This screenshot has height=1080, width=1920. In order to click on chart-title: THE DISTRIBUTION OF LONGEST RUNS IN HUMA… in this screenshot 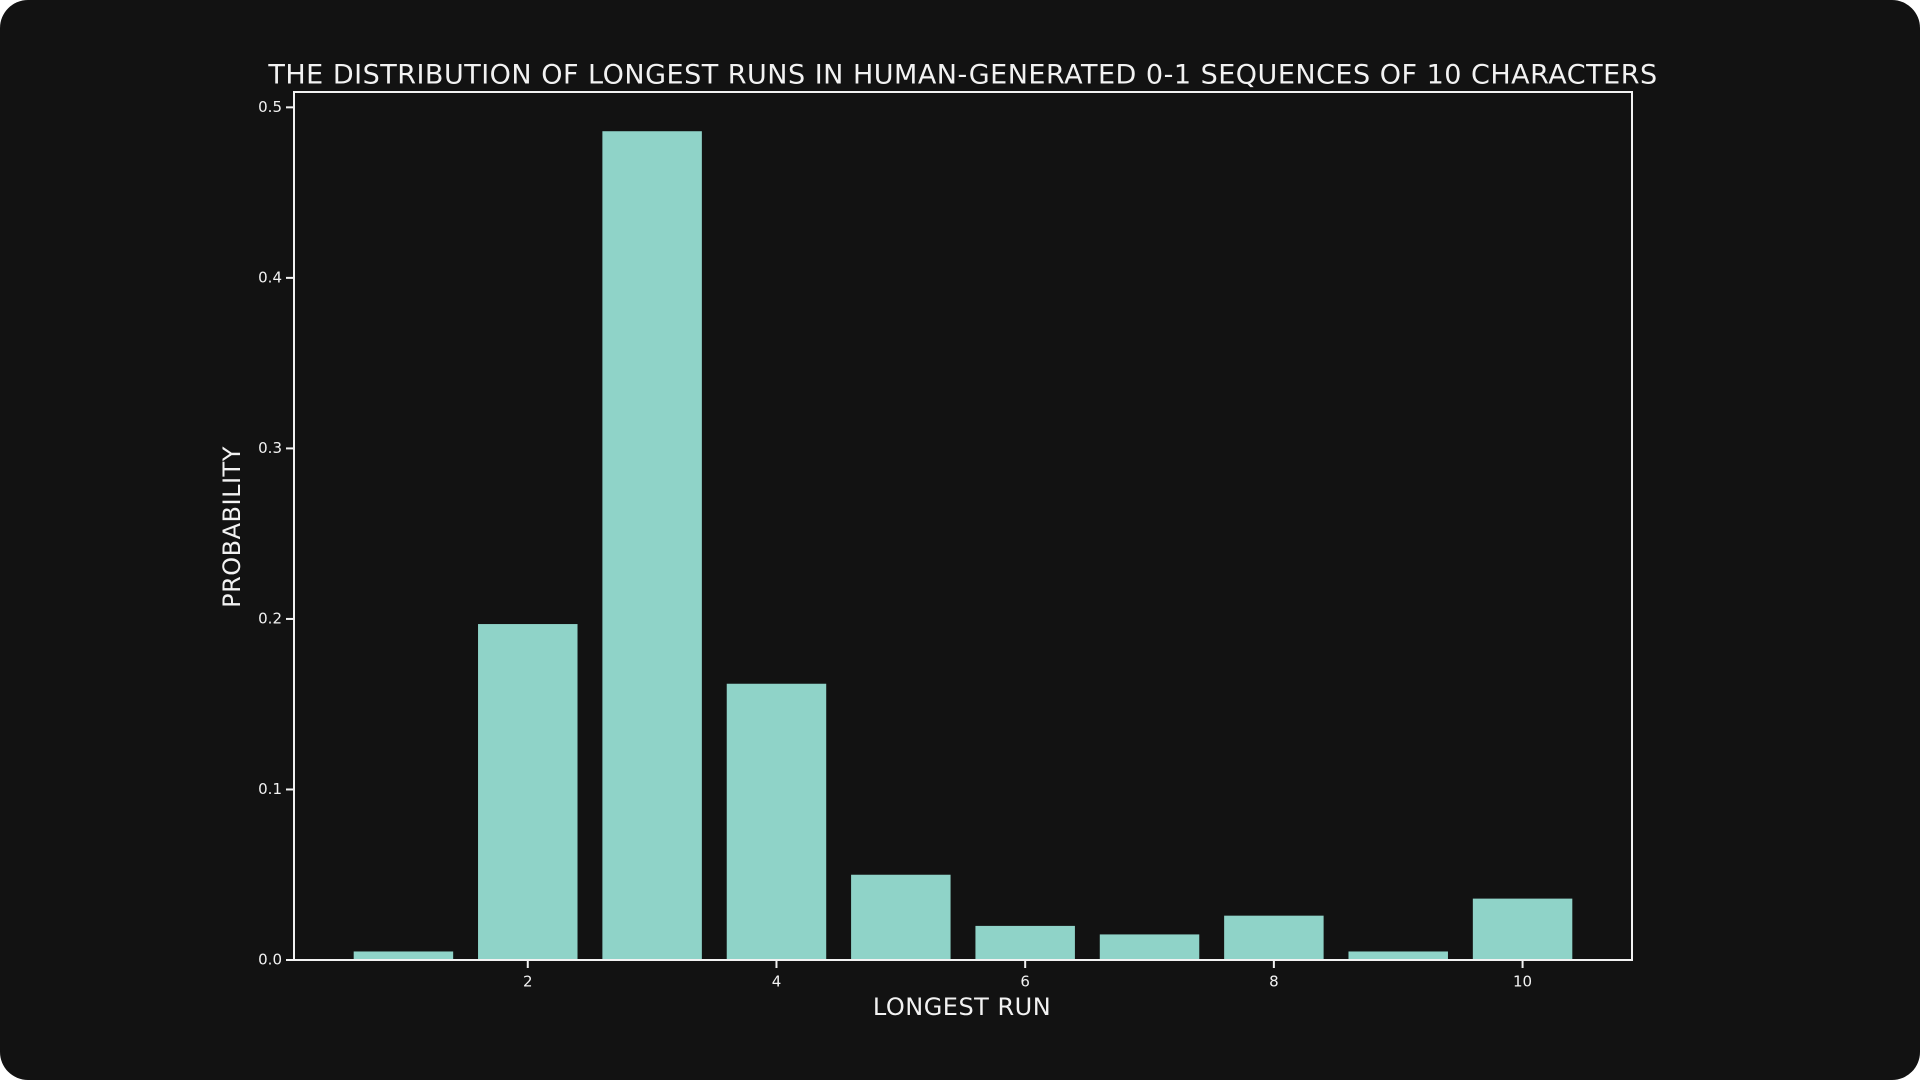, I will do `click(962, 75)`.